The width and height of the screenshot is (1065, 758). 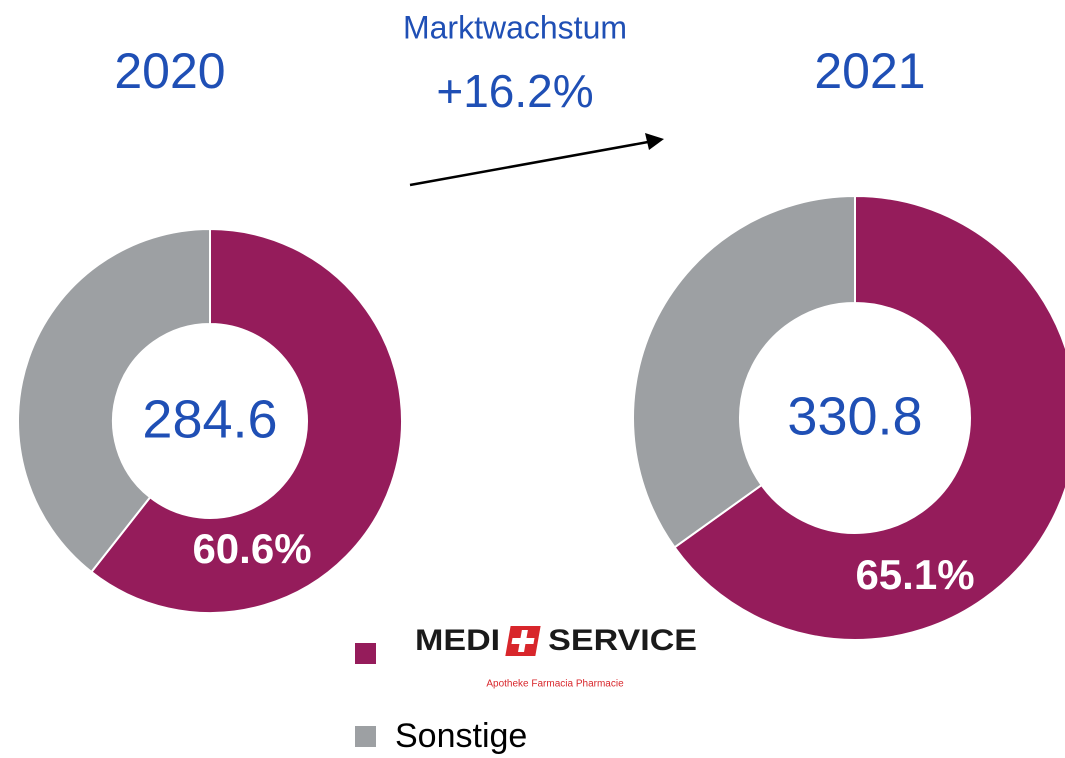 What do you see at coordinates (461, 736) in the screenshot?
I see `legend-label: Sonstige` at bounding box center [461, 736].